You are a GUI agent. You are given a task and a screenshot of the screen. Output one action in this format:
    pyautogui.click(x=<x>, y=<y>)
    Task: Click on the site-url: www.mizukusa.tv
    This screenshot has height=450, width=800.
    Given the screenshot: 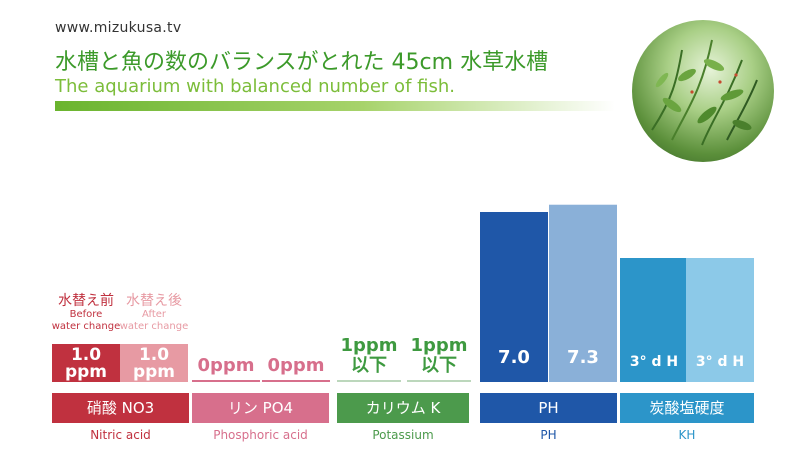 What is the action you would take?
    pyautogui.click(x=118, y=28)
    